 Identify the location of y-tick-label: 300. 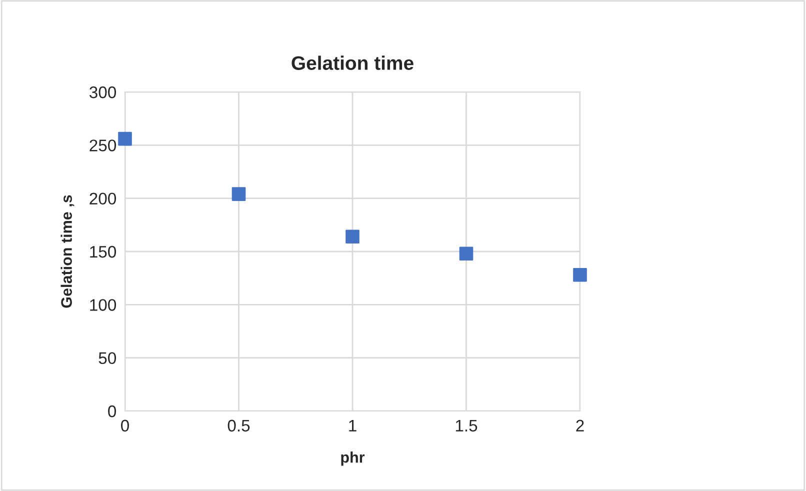
(102, 92).